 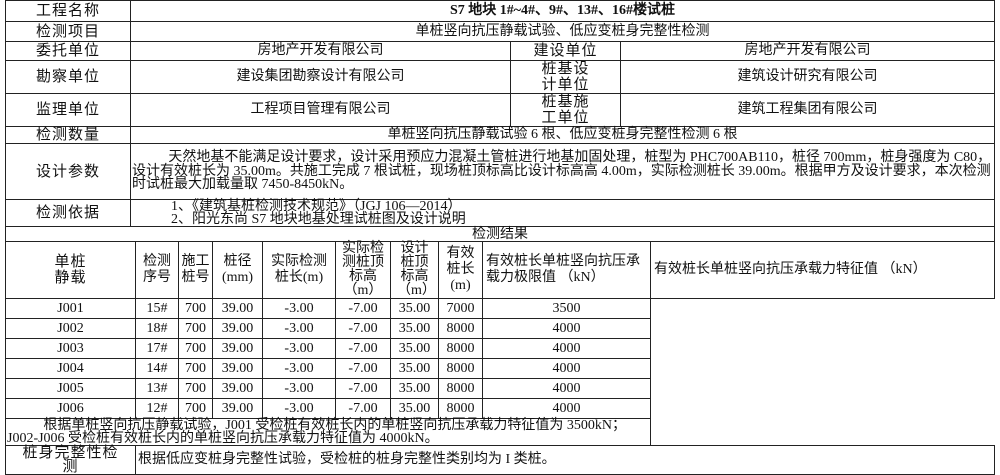 What do you see at coordinates (68, 135) in the screenshot?
I see `quantity-label: 检测数量` at bounding box center [68, 135].